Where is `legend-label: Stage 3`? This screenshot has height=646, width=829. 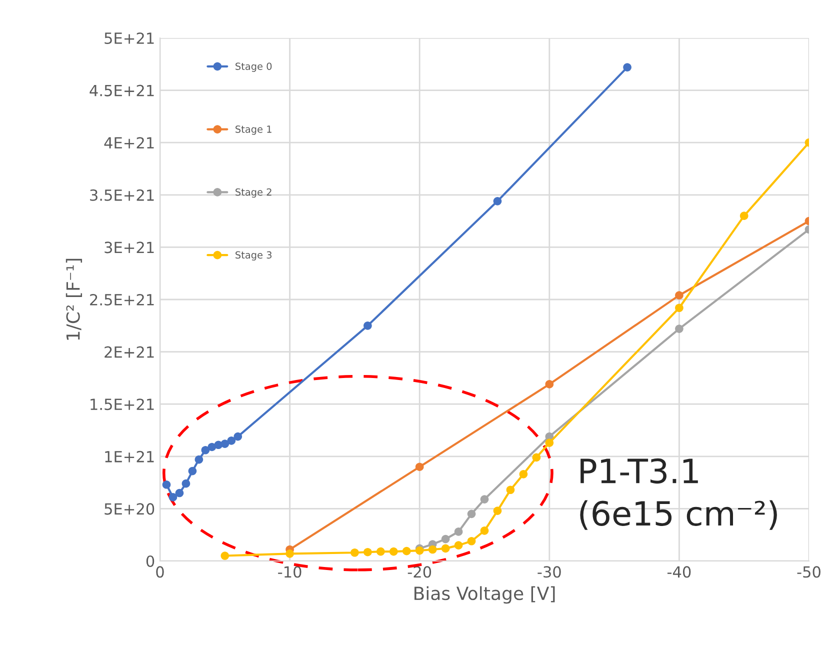
legend-label: Stage 3 is located at coordinates (254, 255).